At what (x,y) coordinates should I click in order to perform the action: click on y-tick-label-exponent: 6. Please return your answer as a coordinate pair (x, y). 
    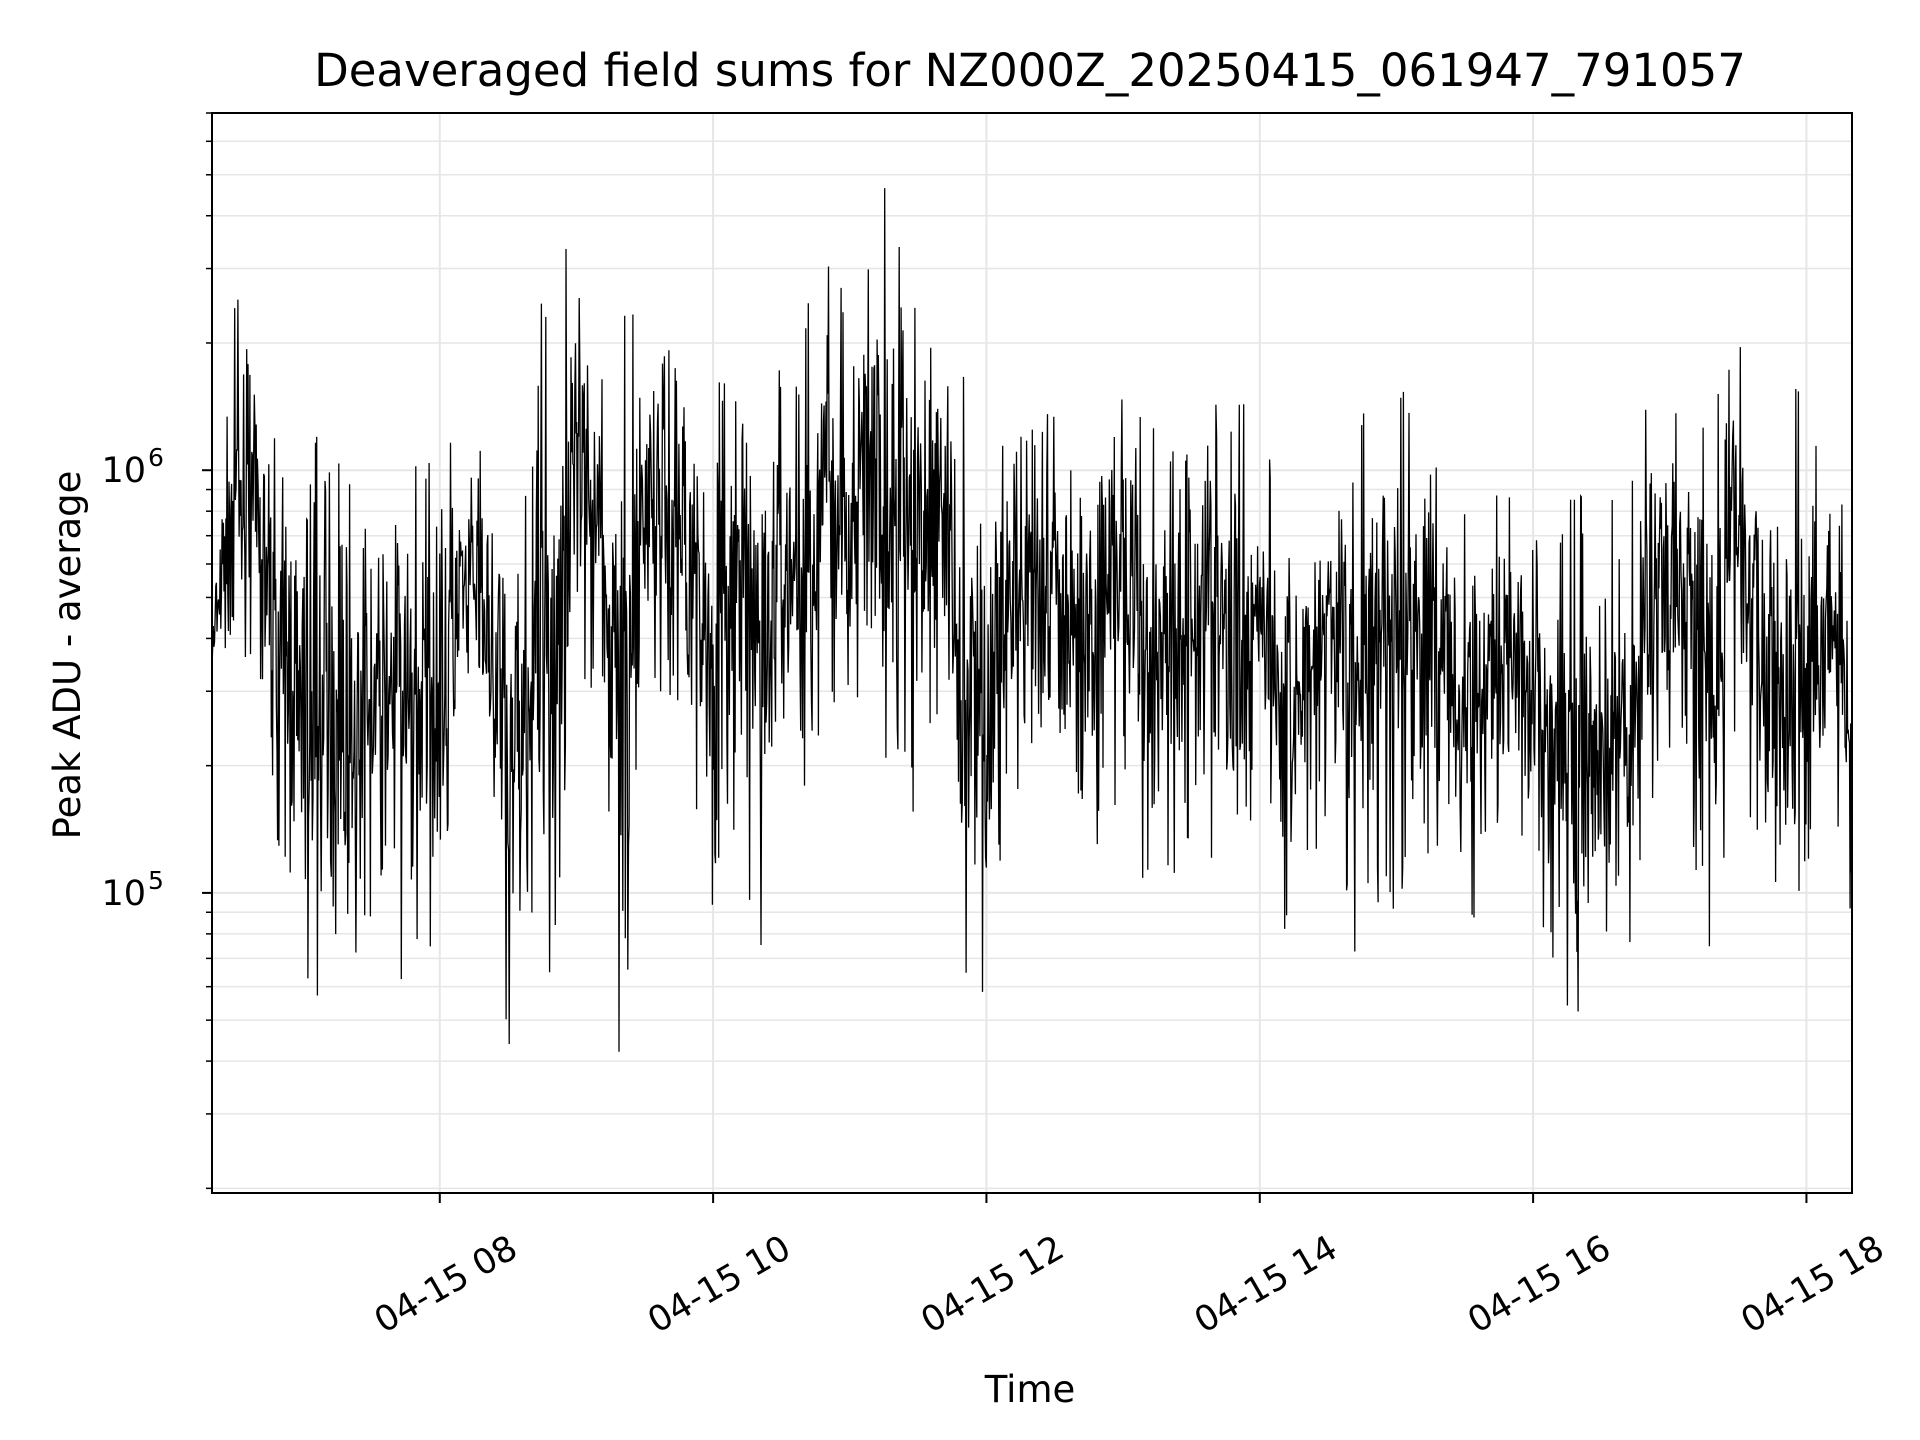
    Looking at the image, I should click on (156, 457).